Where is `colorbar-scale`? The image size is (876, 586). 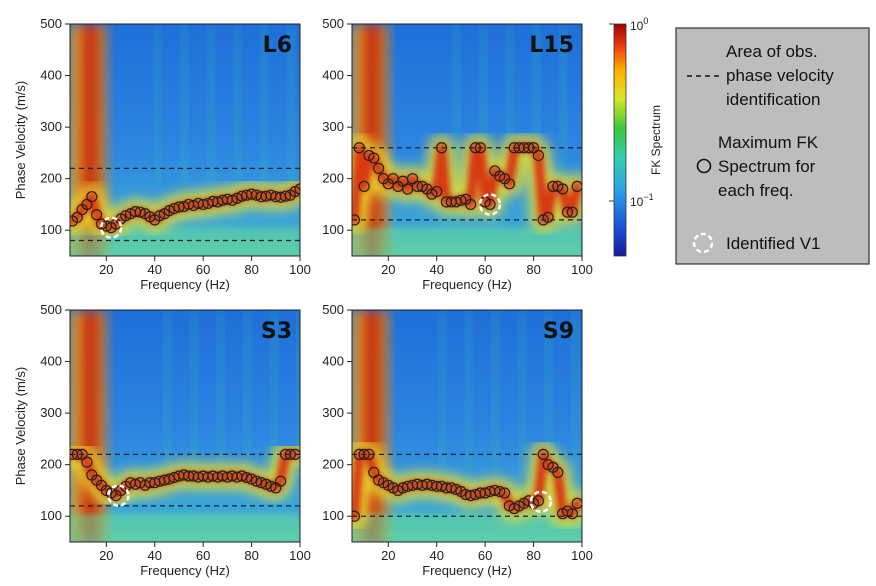
colorbar-scale is located at coordinates (620, 140).